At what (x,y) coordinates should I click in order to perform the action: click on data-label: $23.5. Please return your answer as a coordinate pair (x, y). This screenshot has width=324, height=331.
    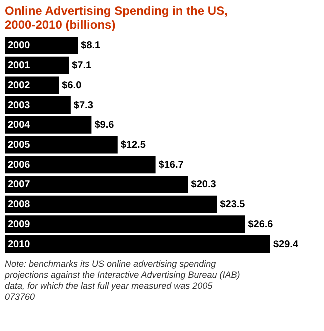
    Looking at the image, I should click on (233, 205).